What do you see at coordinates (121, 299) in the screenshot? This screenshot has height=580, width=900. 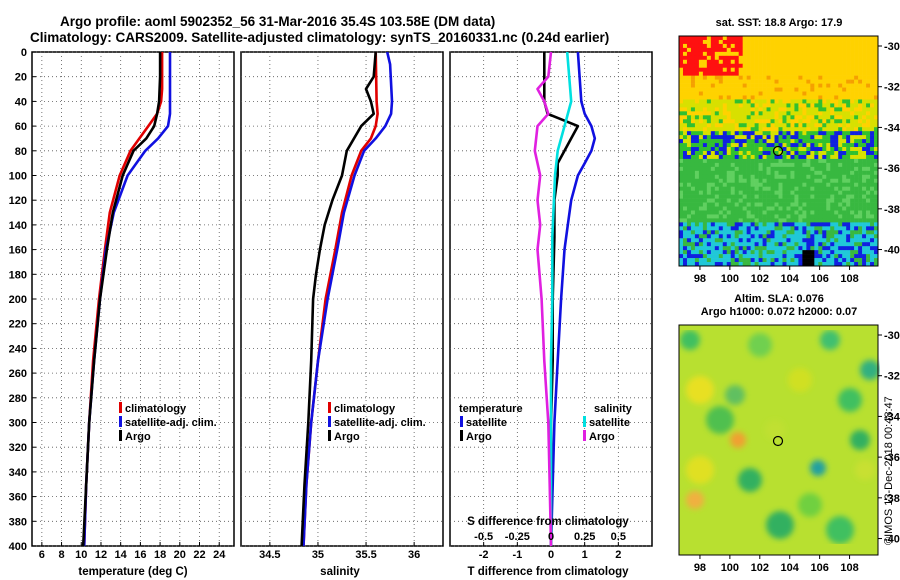 I see `series-line-argo` at bounding box center [121, 299].